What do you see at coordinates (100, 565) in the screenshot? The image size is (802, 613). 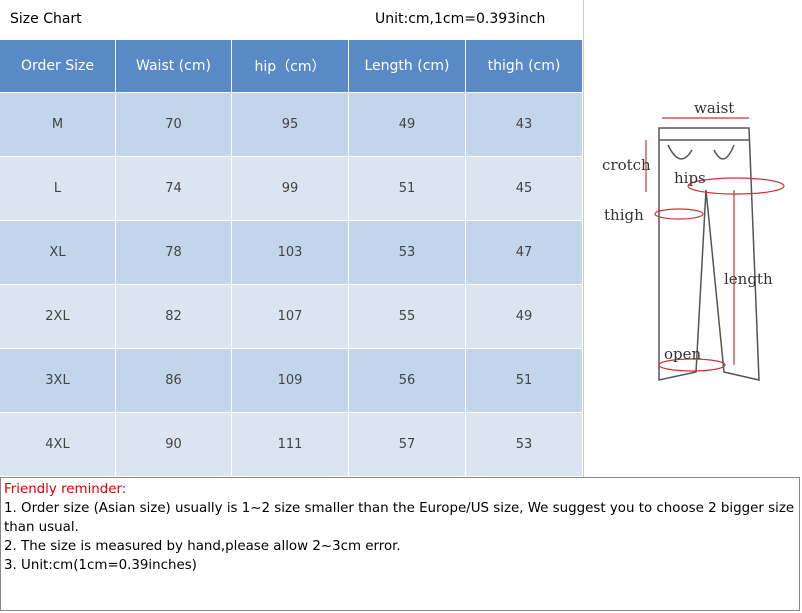 I see `note-item: 3. Unit:cm(1cm=0.39inches)` at bounding box center [100, 565].